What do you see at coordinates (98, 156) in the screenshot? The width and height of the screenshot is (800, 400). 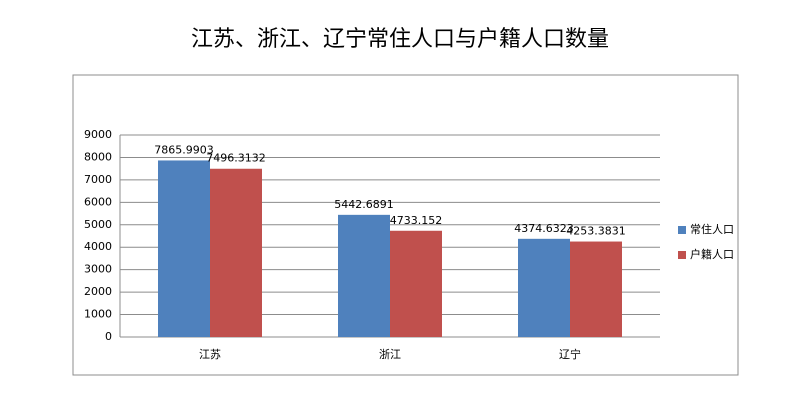 I see `y-tick-label: 8000` at bounding box center [98, 156].